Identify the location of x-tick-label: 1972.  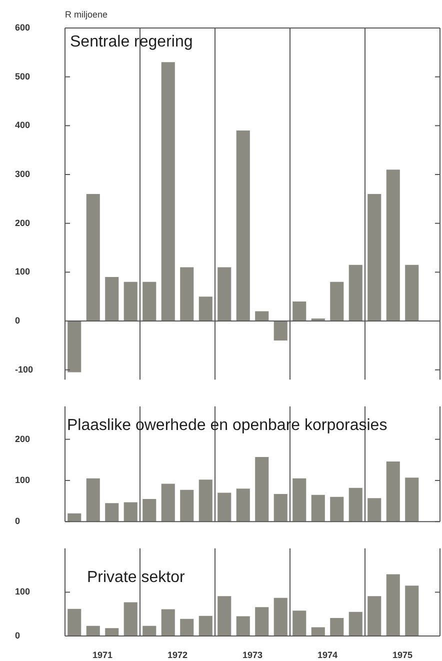
(177, 655).